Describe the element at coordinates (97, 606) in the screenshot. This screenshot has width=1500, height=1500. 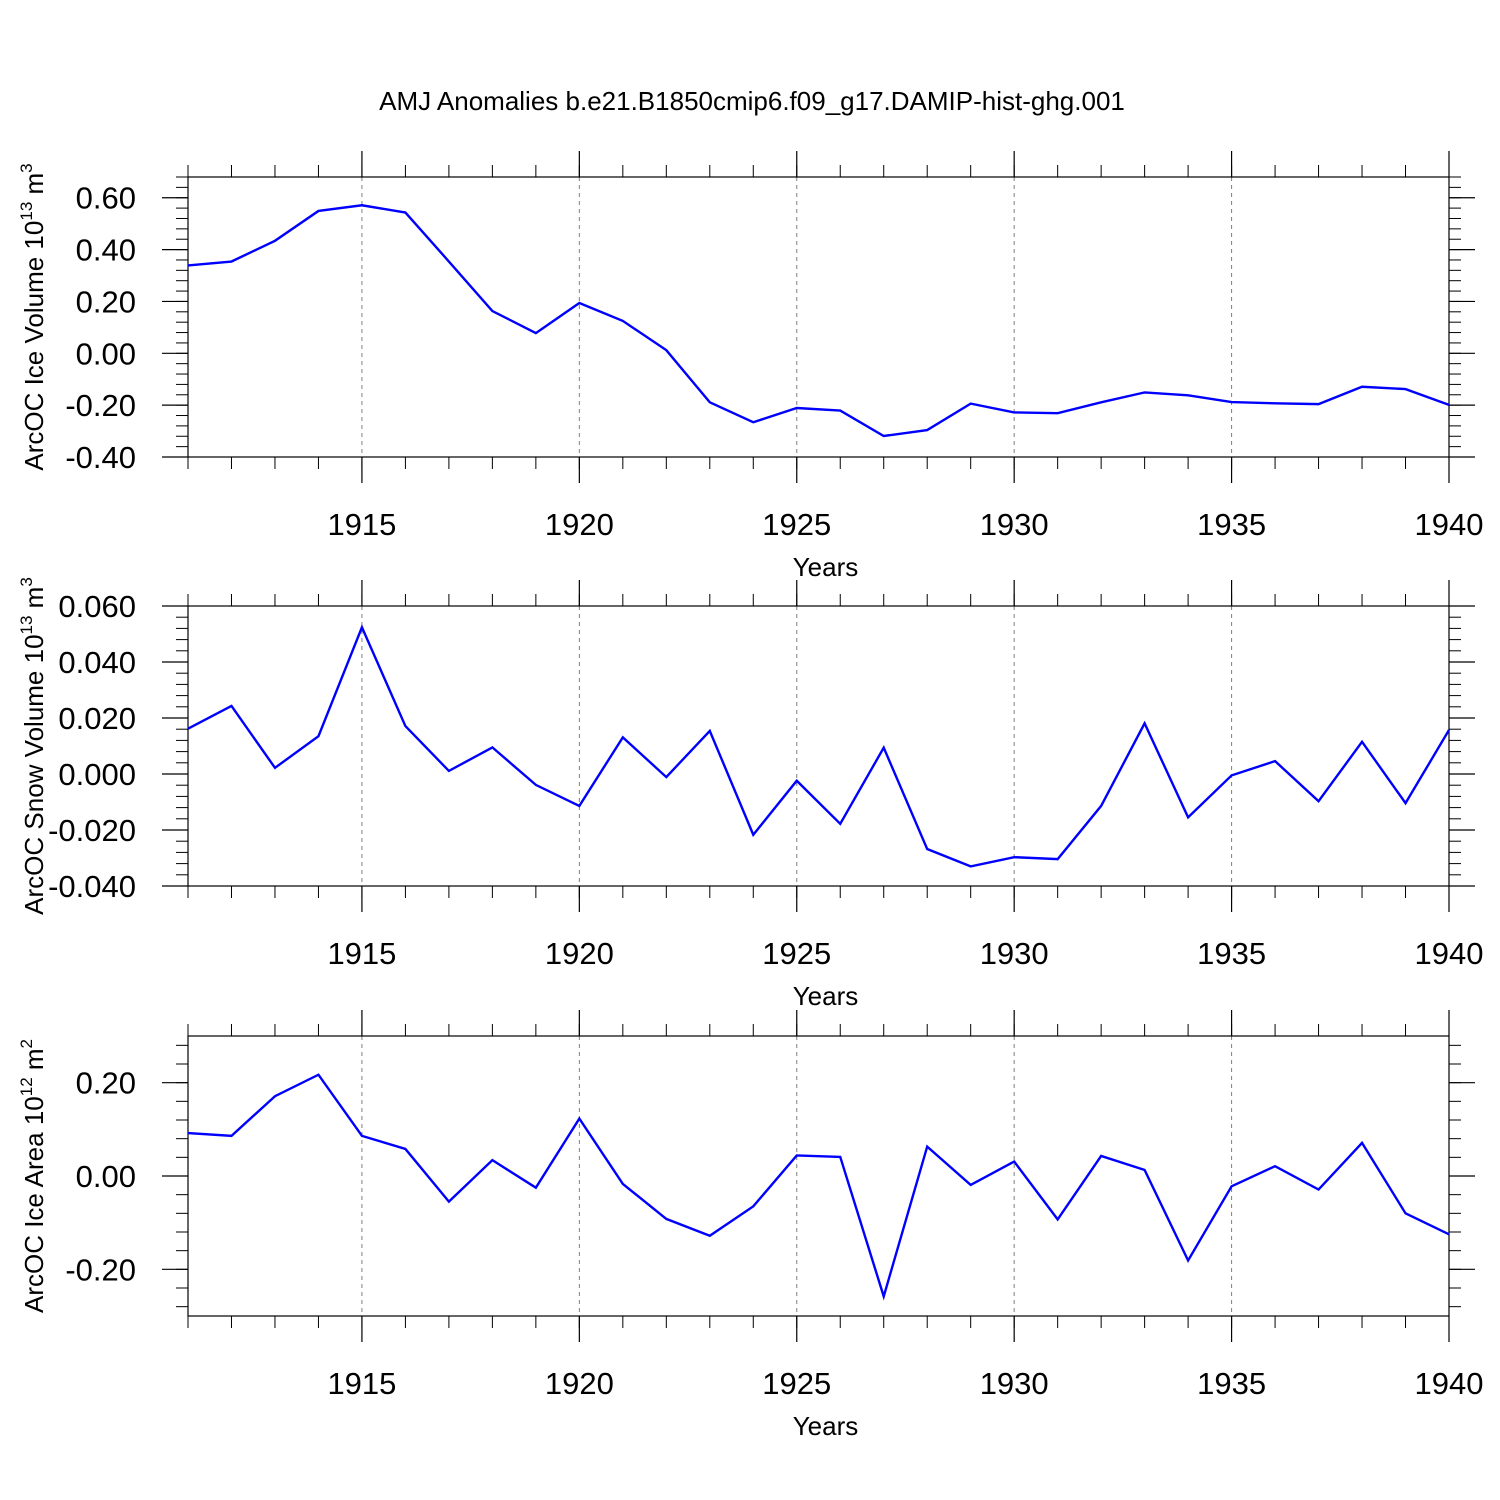
I see `y-tick-label: 0.060` at that location.